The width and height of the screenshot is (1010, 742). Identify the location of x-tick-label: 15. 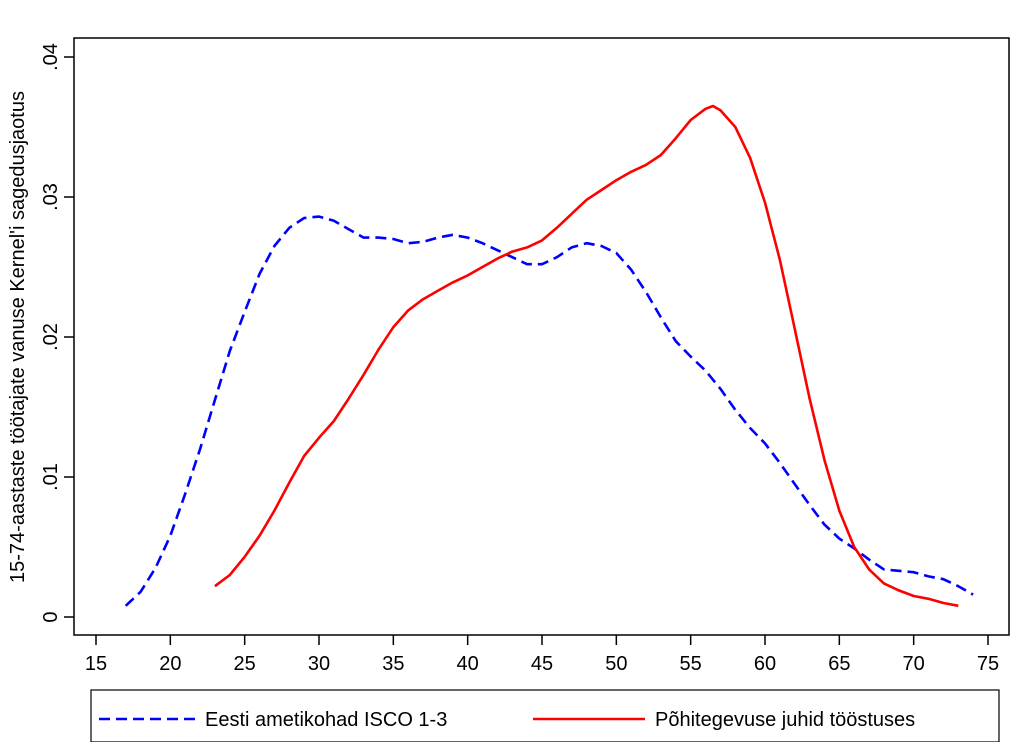
(96, 664).